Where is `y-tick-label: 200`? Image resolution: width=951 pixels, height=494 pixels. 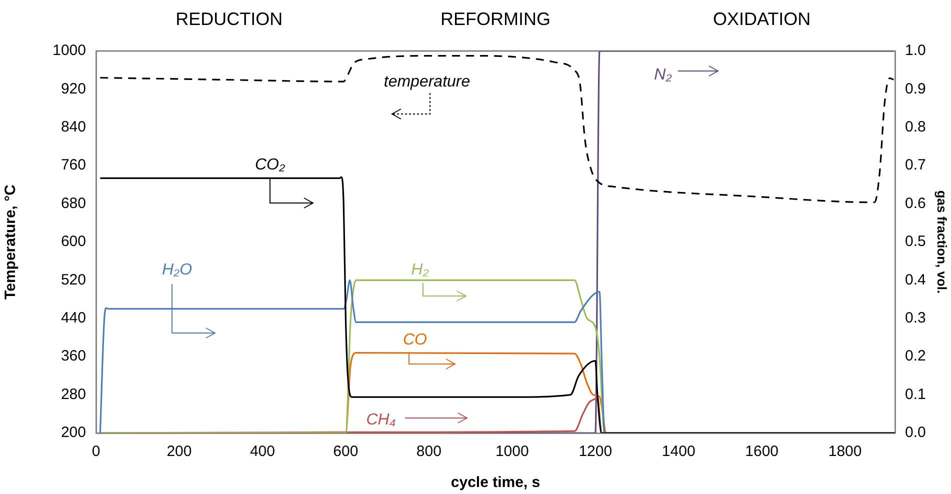 y-tick-label: 200 is located at coordinates (73, 433).